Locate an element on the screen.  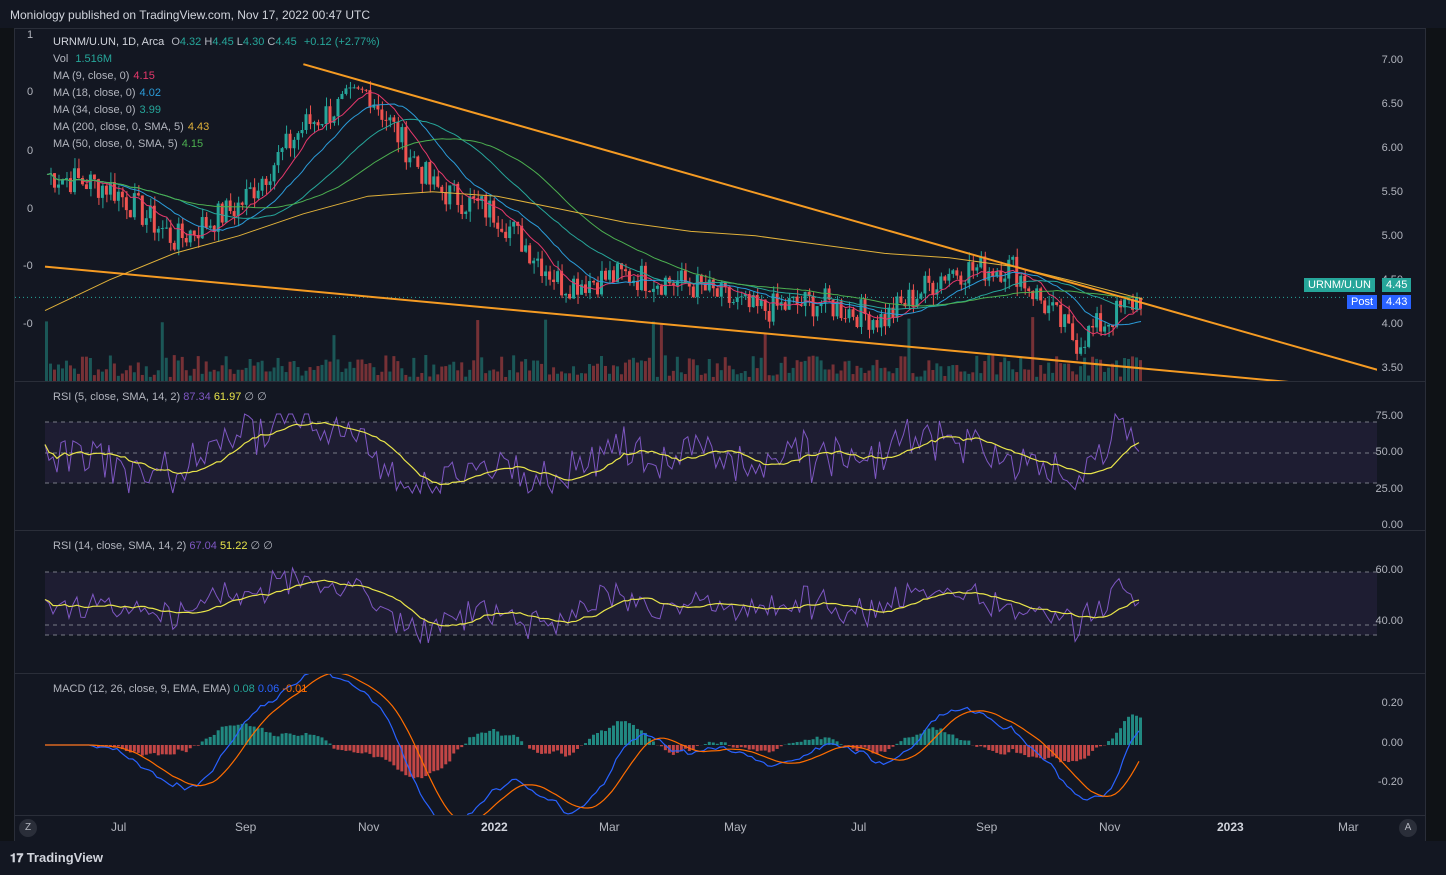
macd-axis: 0.20 0.00 -0.20 is located at coordinates (1401, 744).